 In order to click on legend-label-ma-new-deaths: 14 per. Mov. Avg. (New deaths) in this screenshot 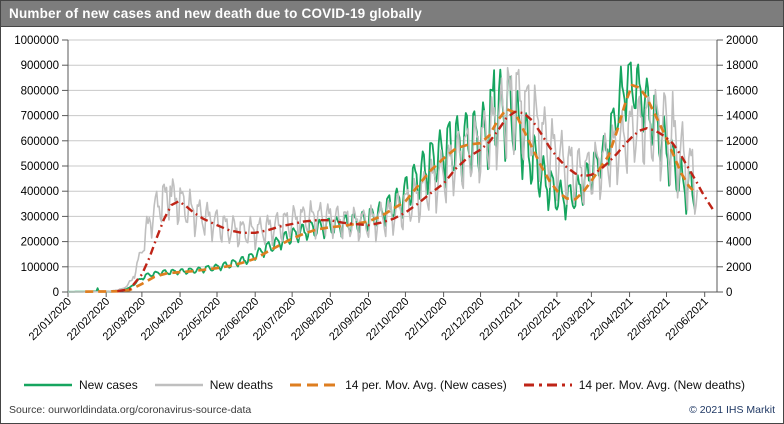, I will do `click(661, 385)`.